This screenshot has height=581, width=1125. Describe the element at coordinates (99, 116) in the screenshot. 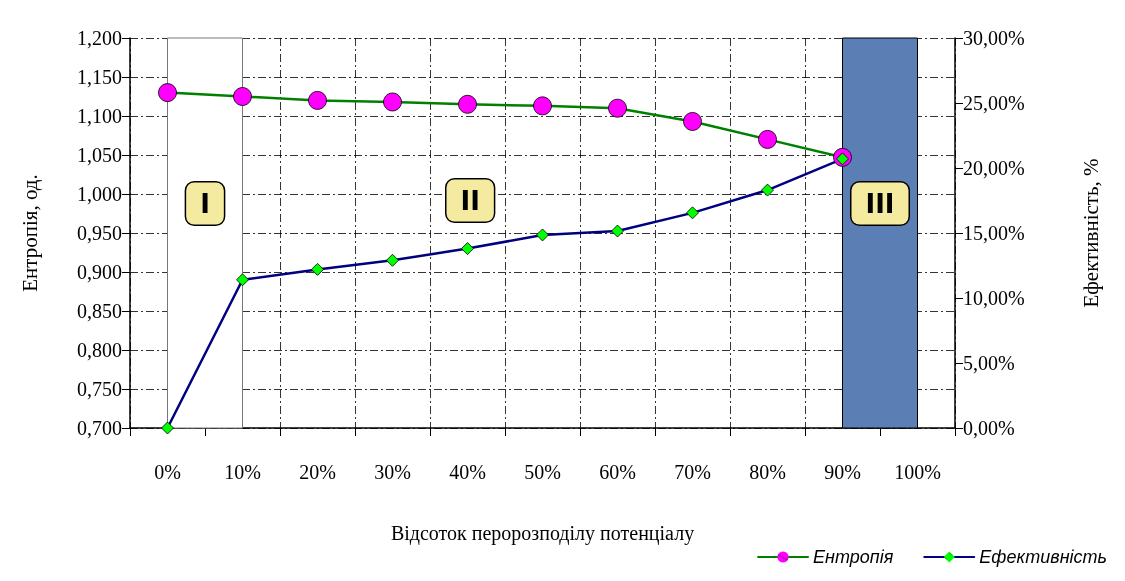

I see `y-tick-label: 1,100` at that location.